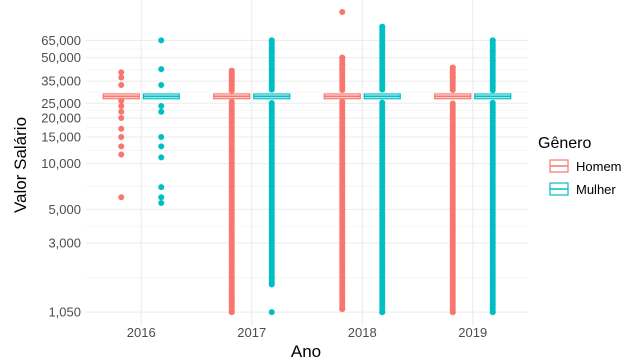 Image resolution: width=634 pixels, height=360 pixels. I want to click on y-tick-label: 1,050, so click(64, 312).